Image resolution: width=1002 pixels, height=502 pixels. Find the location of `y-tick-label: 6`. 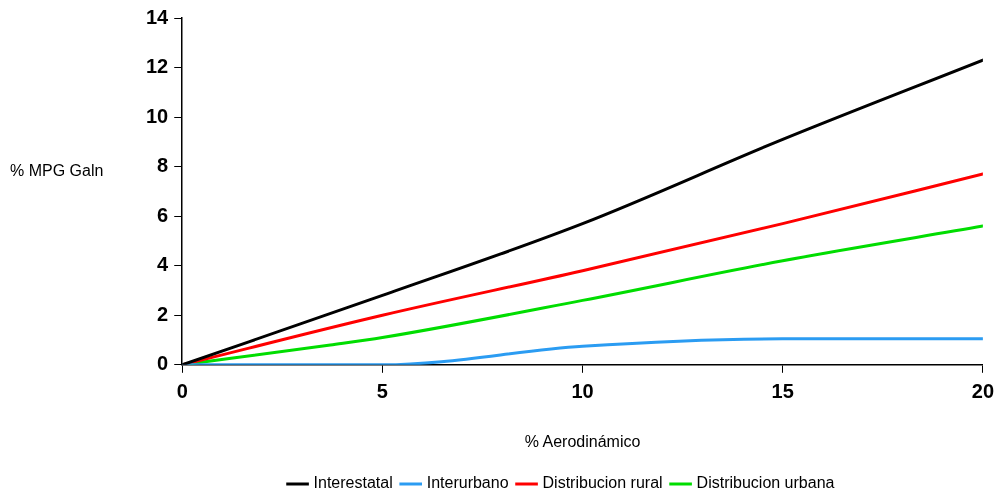

y-tick-label: 6 is located at coordinates (163, 214).